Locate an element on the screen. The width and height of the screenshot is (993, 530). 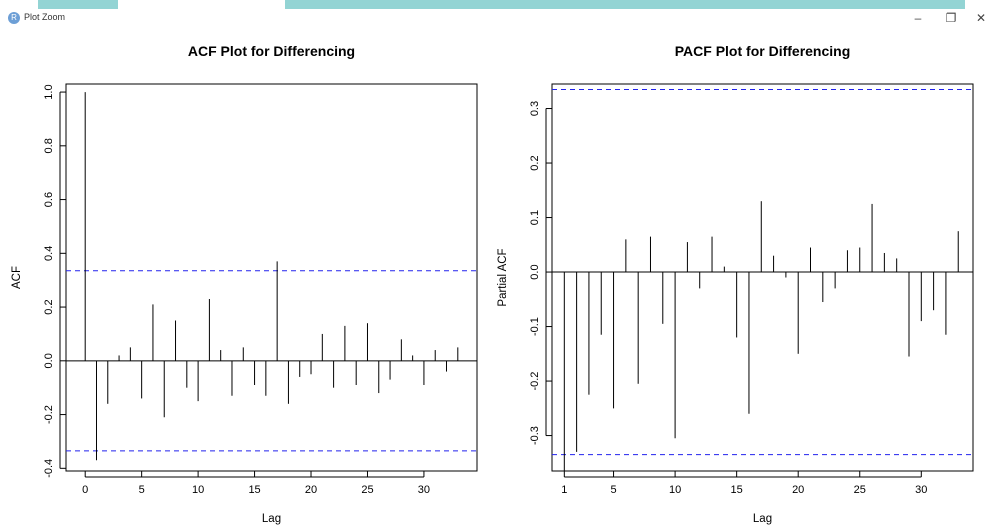
pacf-x-tick-label: 15 is located at coordinates (737, 490).